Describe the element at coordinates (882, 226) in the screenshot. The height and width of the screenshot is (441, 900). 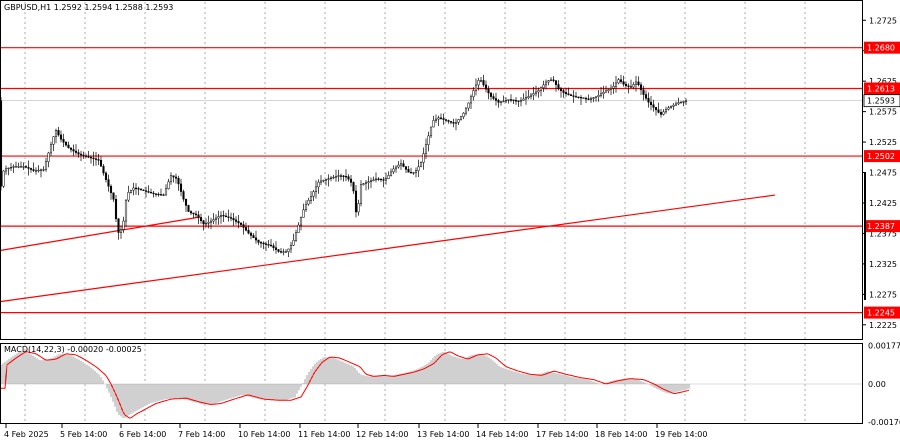
I see `level-label-bg` at that location.